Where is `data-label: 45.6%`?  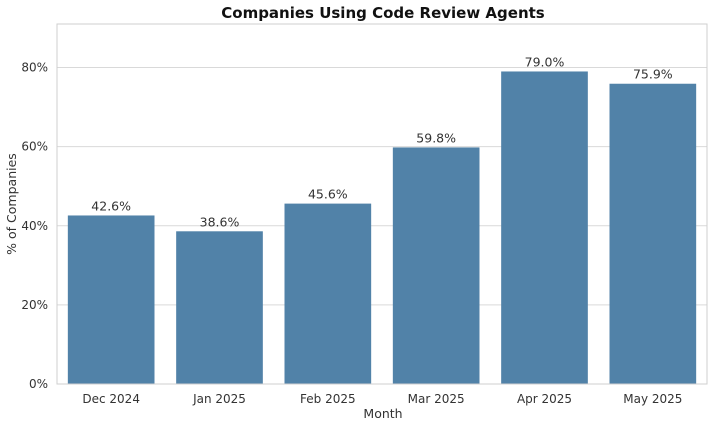
data-label: 45.6% is located at coordinates (328, 194).